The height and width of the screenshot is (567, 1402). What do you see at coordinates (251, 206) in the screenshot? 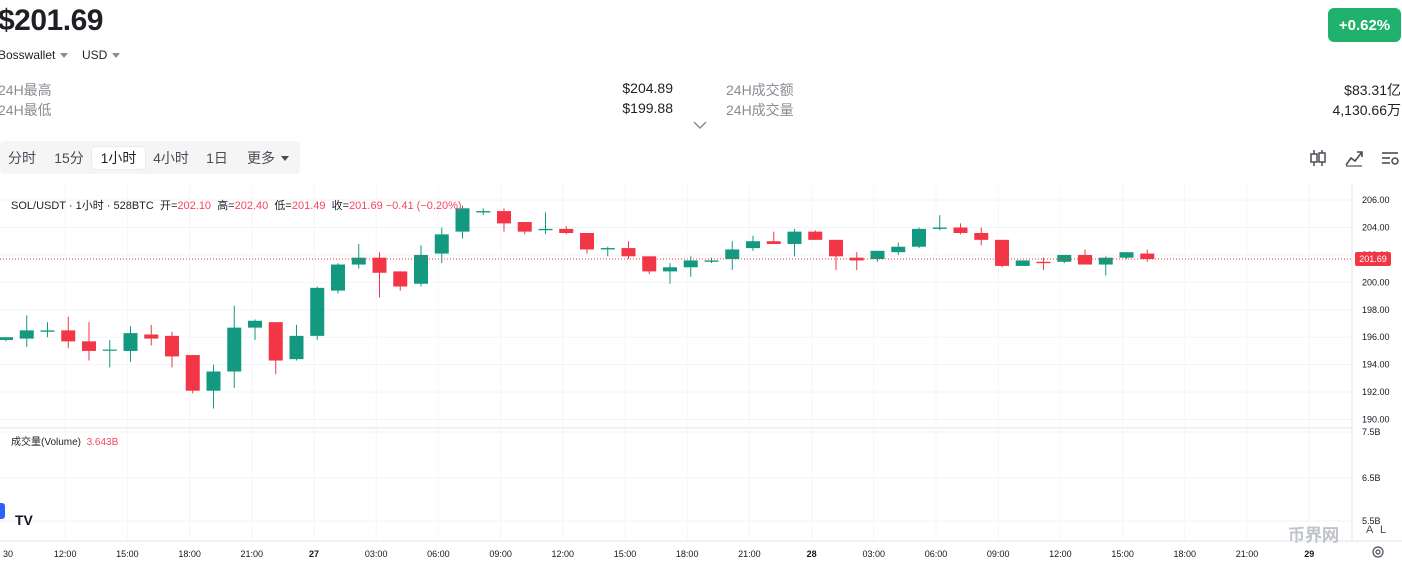
I see `legend-high-value: 202.40` at bounding box center [251, 206].